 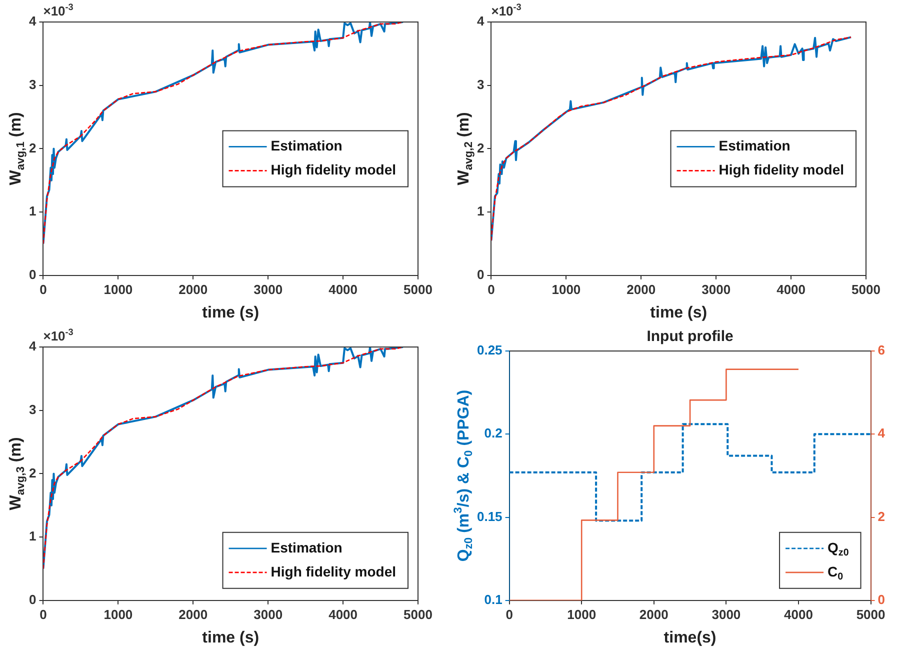 What do you see at coordinates (882, 516) in the screenshot?
I see `y2-tick-label: 2` at bounding box center [882, 516].